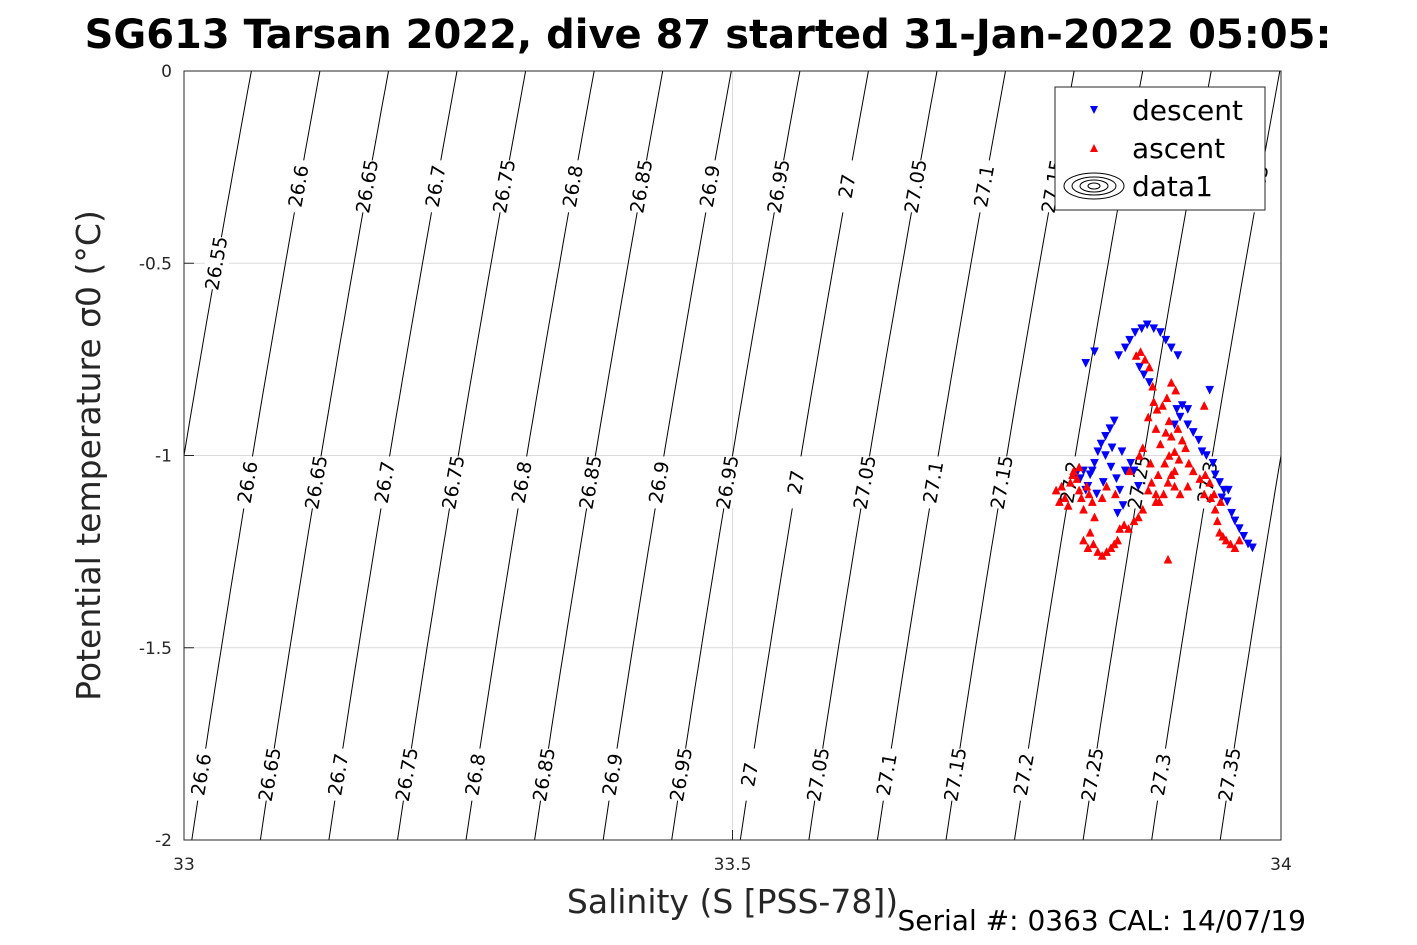 This screenshot has width=1417, height=945. What do you see at coordinates (1178, 148) in the screenshot?
I see `legend-label: ascent` at bounding box center [1178, 148].